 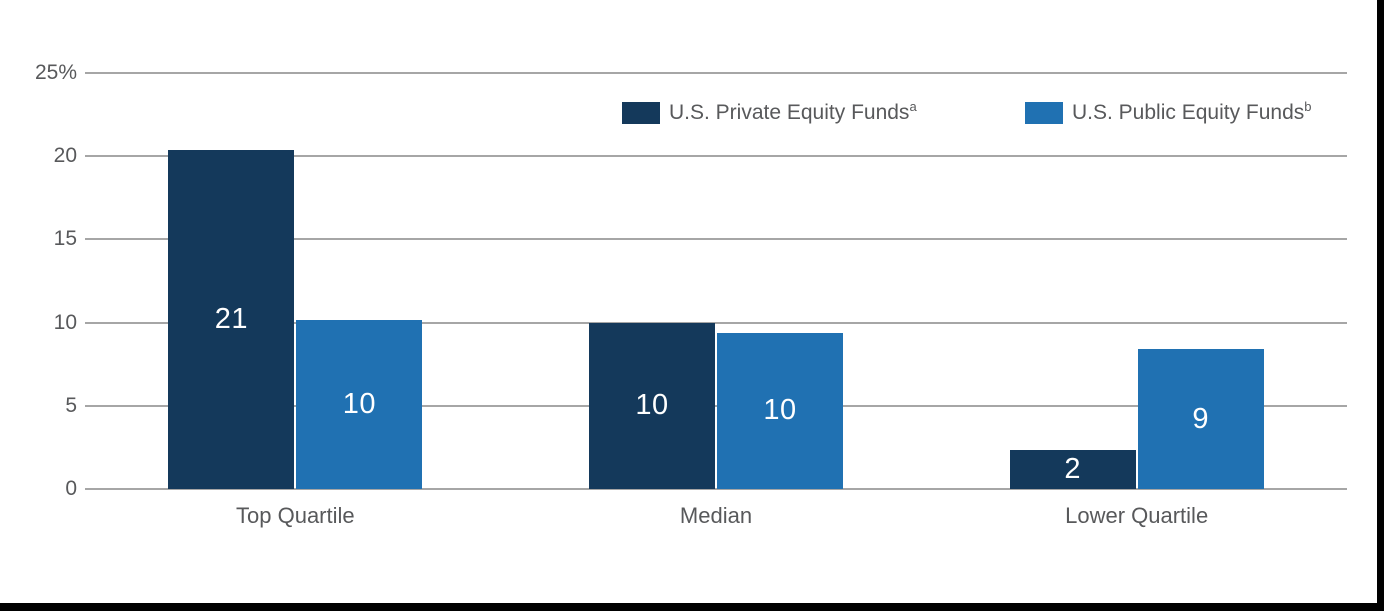 I want to click on bar-private-median: 10, so click(x=652, y=405).